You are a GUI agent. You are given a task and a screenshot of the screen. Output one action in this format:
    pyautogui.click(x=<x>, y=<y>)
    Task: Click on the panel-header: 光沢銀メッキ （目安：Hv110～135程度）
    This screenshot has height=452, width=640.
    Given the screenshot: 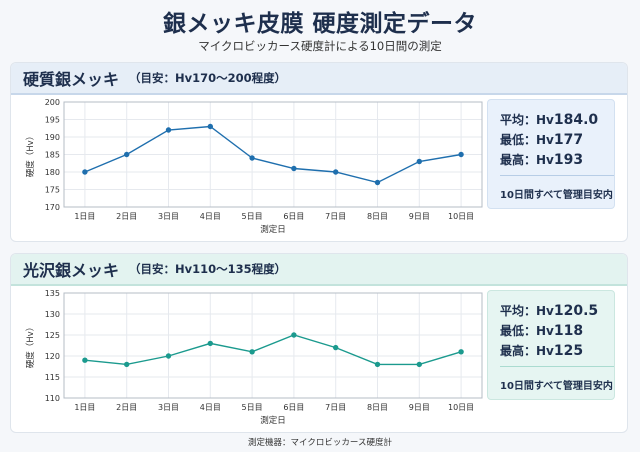 What is the action you would take?
    pyautogui.click(x=319, y=270)
    